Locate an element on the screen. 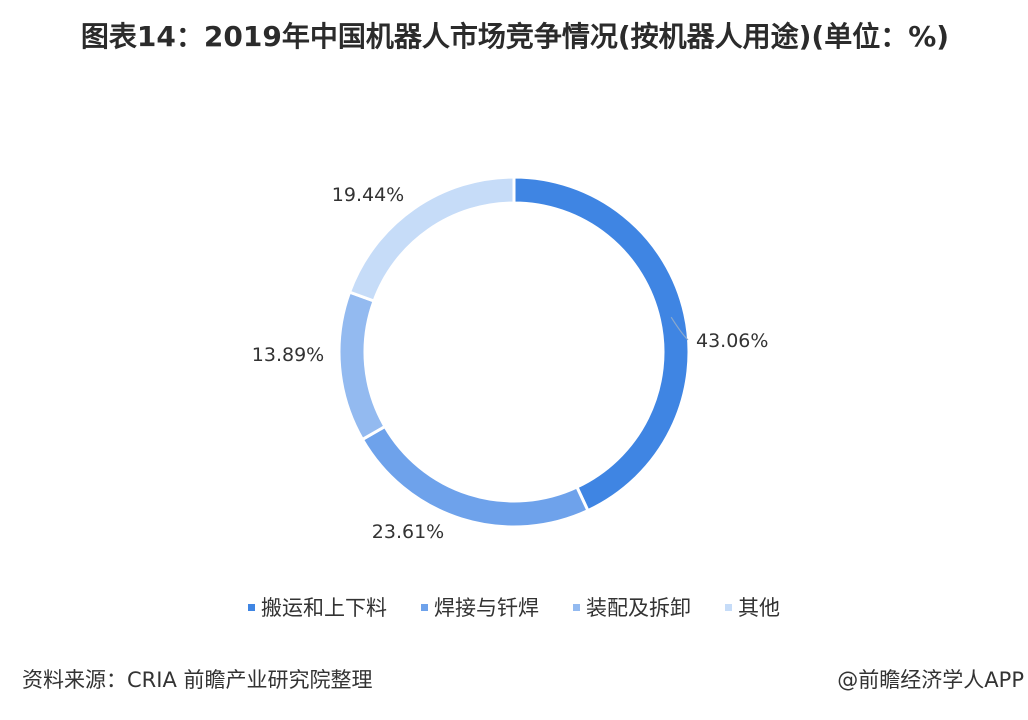 The image size is (1028, 720). legend-label-1: 搬运和上下料 is located at coordinates (324, 608).